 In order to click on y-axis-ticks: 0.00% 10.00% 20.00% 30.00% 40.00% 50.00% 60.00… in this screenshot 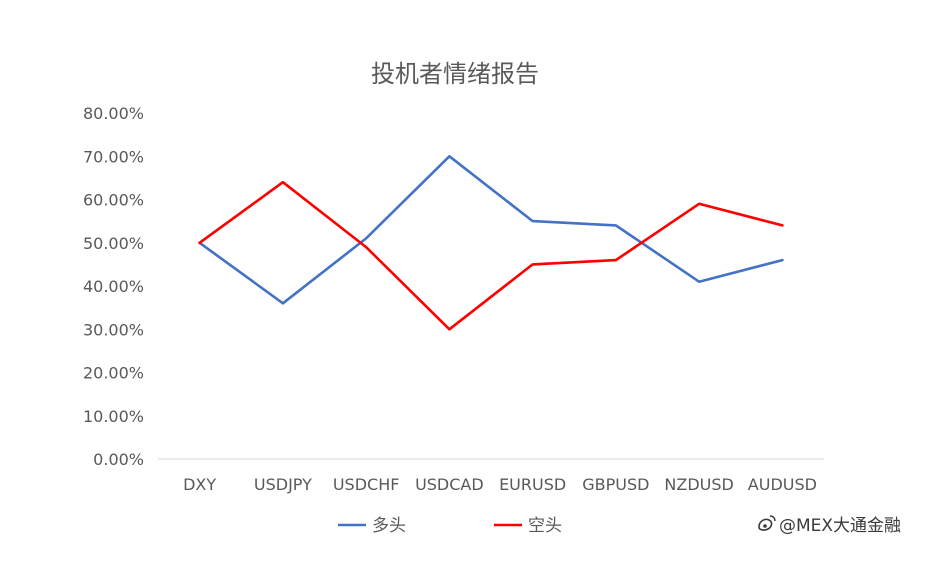, I will do `click(113, 286)`.